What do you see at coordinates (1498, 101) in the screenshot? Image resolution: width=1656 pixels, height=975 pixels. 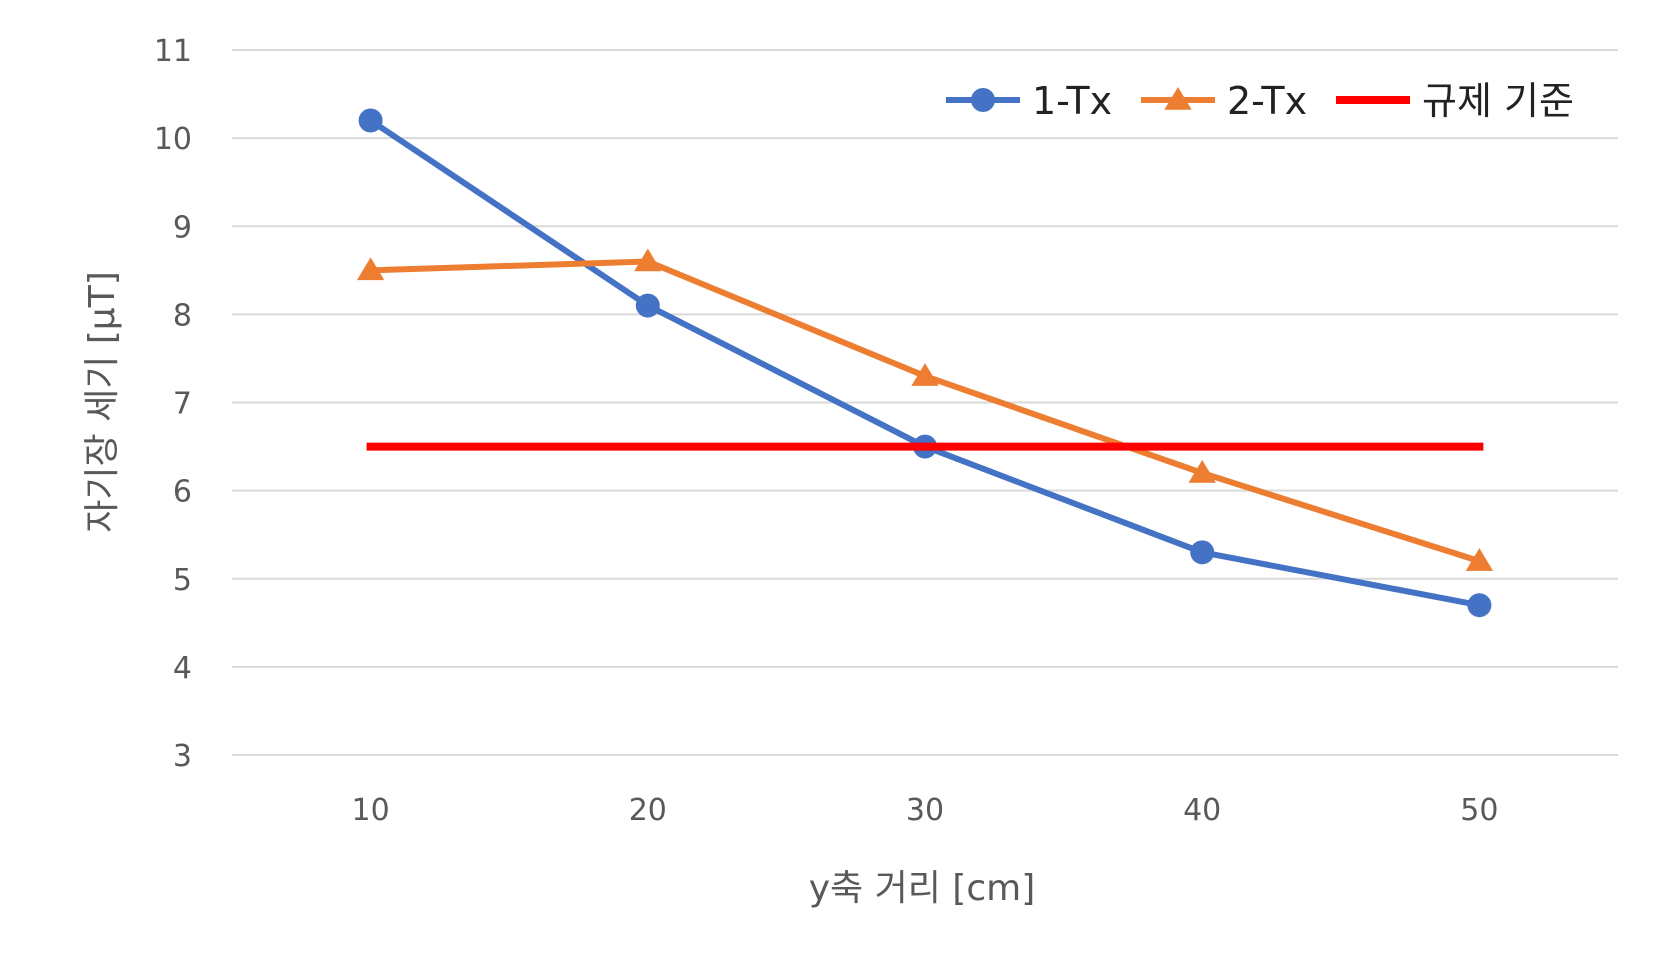 I see `legend-label: 규제 기준` at bounding box center [1498, 101].